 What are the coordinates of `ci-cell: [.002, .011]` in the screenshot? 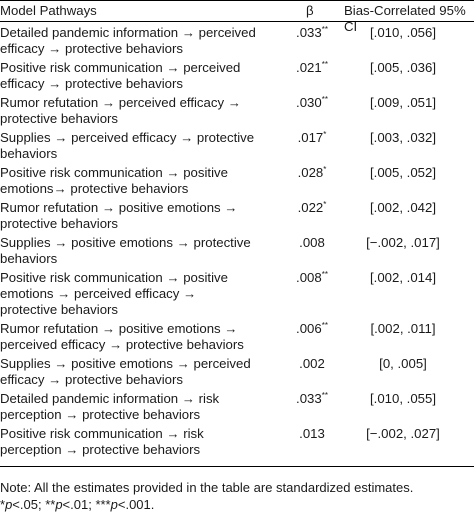 It's located at (403, 328).